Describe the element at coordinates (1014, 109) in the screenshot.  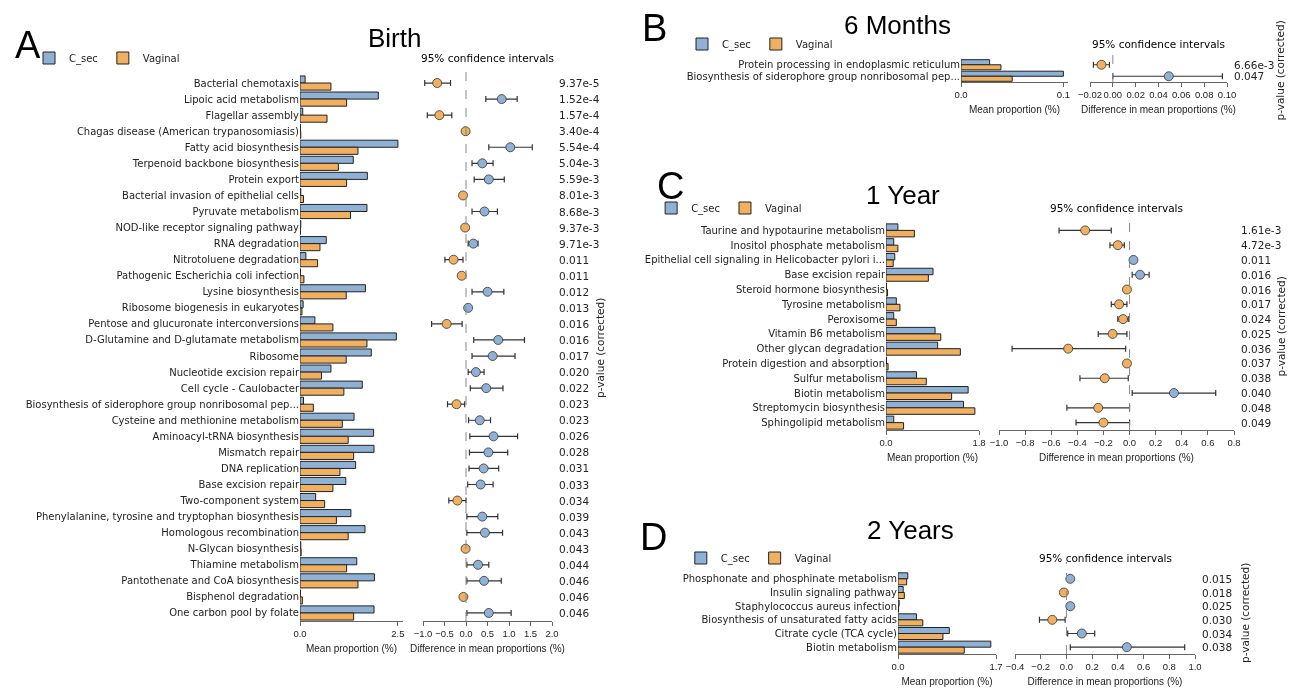
I see `x-axis-title: Mean proportion (%)` at that location.